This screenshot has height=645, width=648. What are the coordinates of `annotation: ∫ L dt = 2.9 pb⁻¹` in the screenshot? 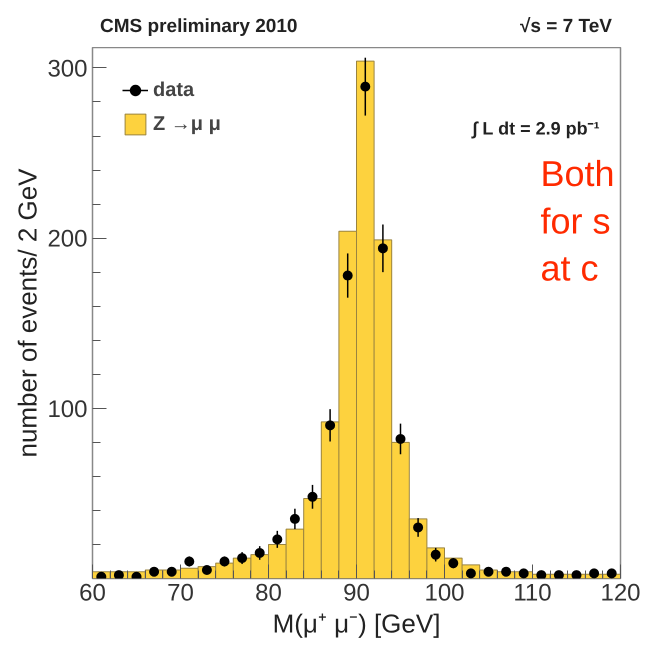 It's located at (535, 128).